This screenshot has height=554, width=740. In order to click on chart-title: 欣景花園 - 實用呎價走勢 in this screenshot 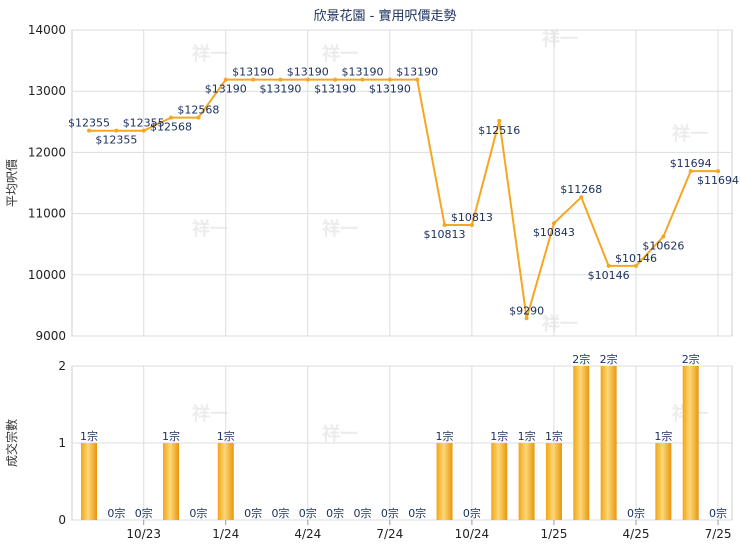, I will do `click(385, 16)`.